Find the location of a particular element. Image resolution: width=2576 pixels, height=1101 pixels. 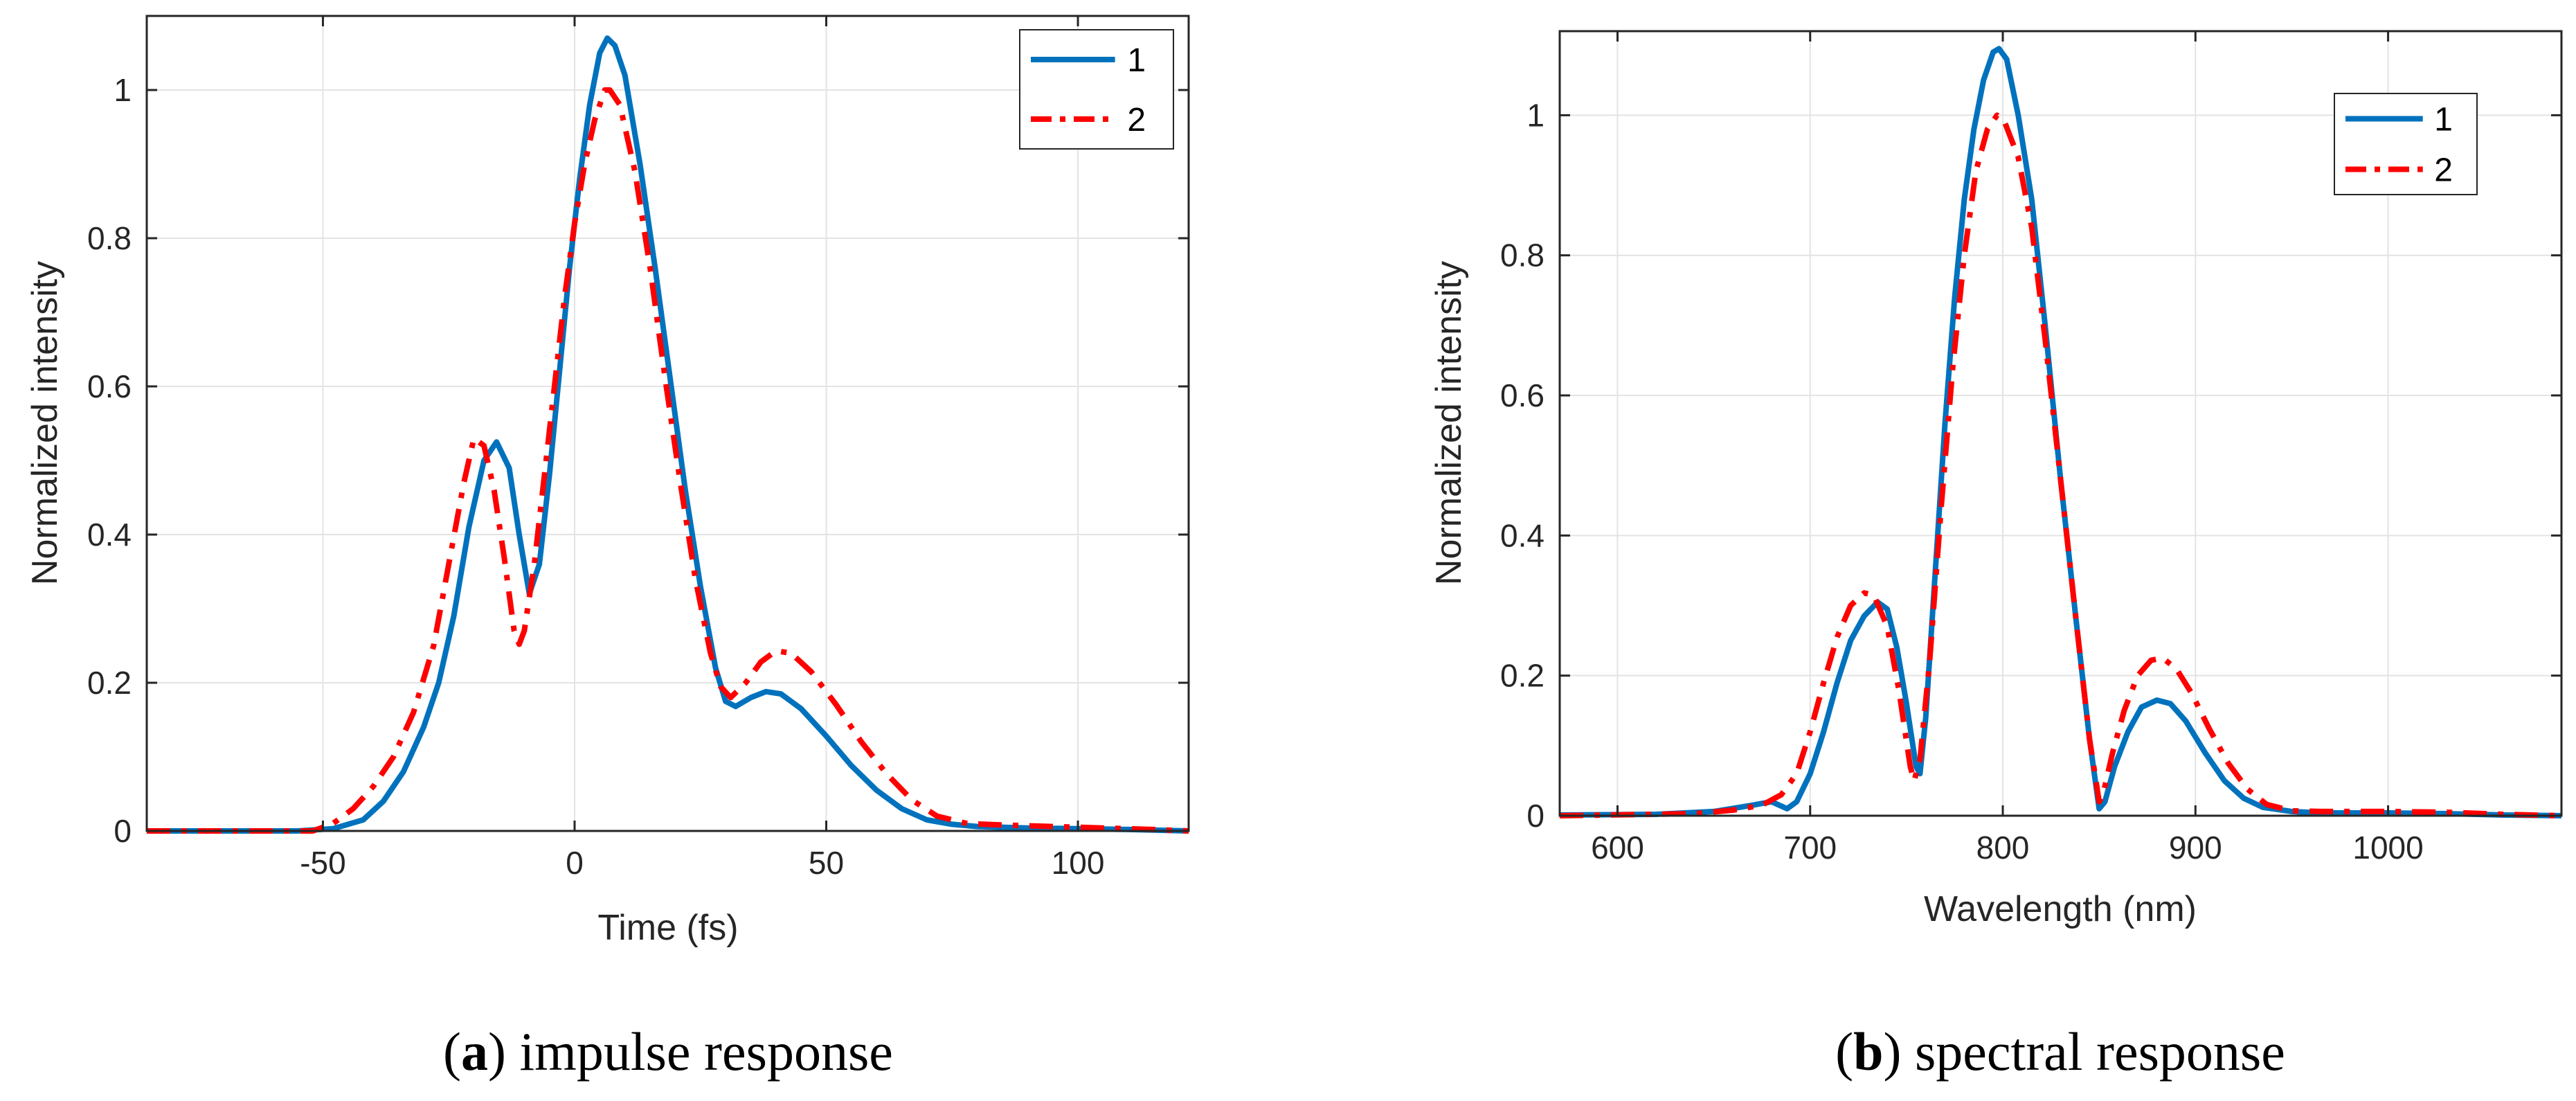

panel-a-xlabel: Time (fs) is located at coordinates (667, 928).